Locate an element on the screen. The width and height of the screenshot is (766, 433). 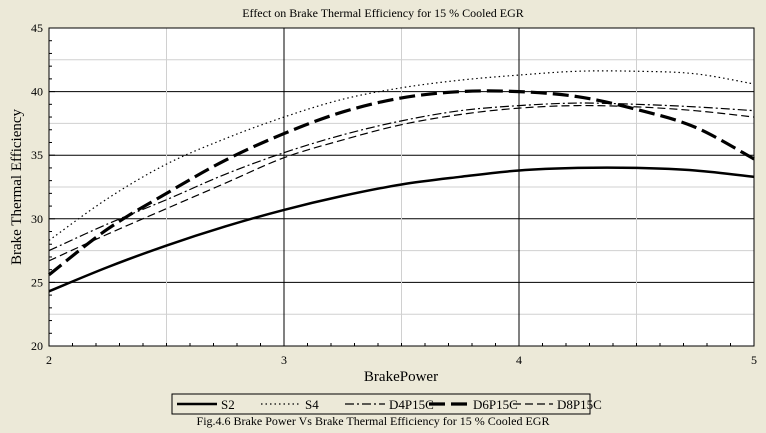
y-tick-label: 25 is located at coordinates (37, 282).